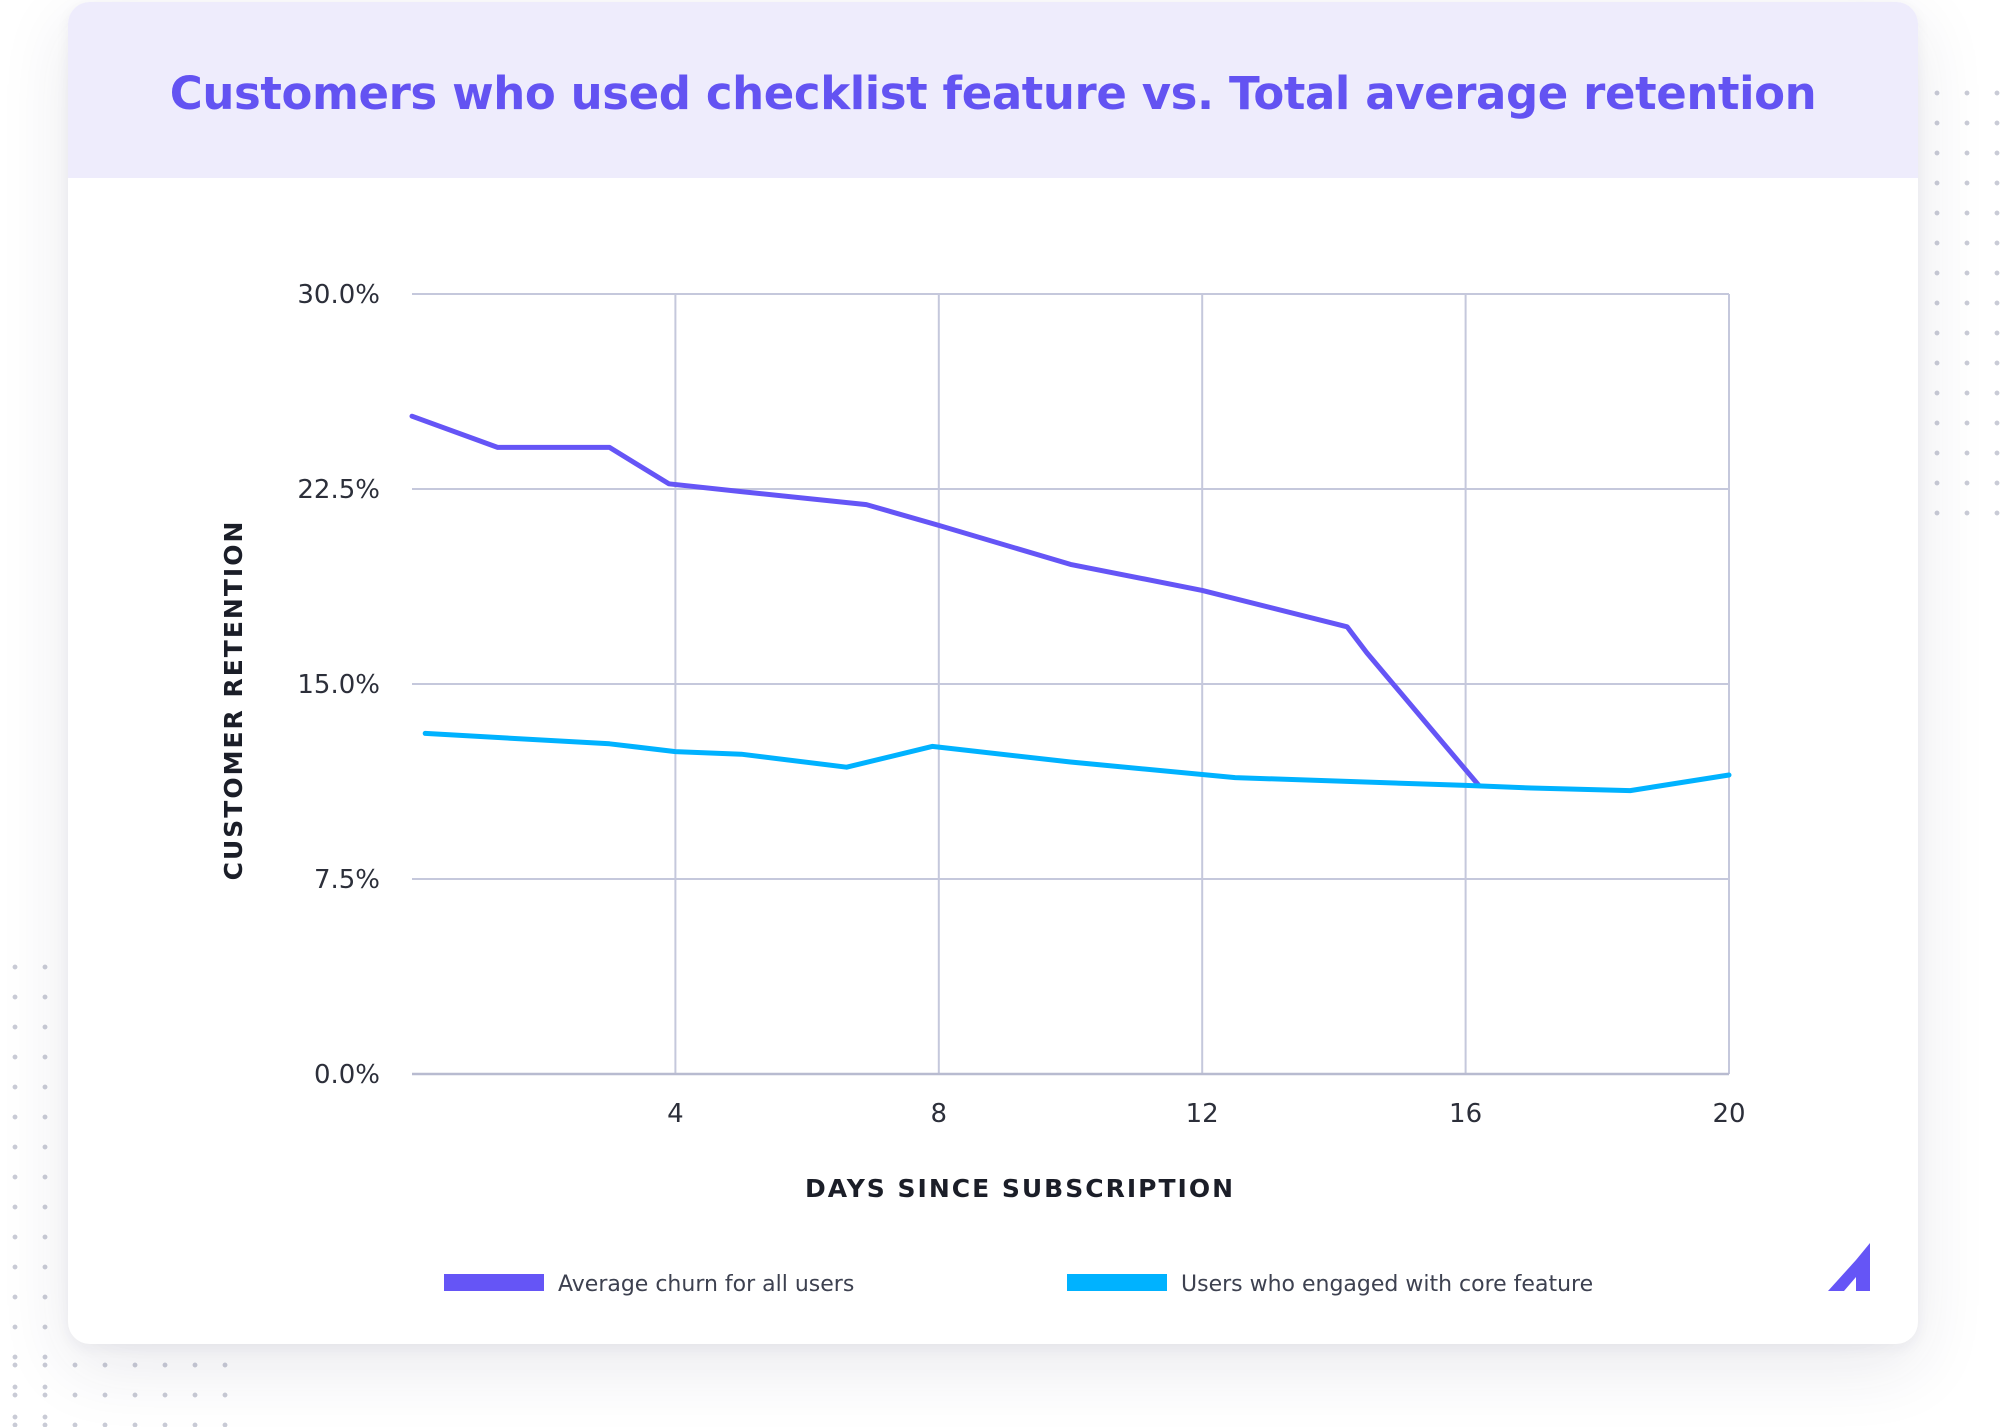 Image resolution: width=2005 pixels, height=1427 pixels. What do you see at coordinates (338, 685) in the screenshot?
I see `y-tick-label: 15.0%` at bounding box center [338, 685].